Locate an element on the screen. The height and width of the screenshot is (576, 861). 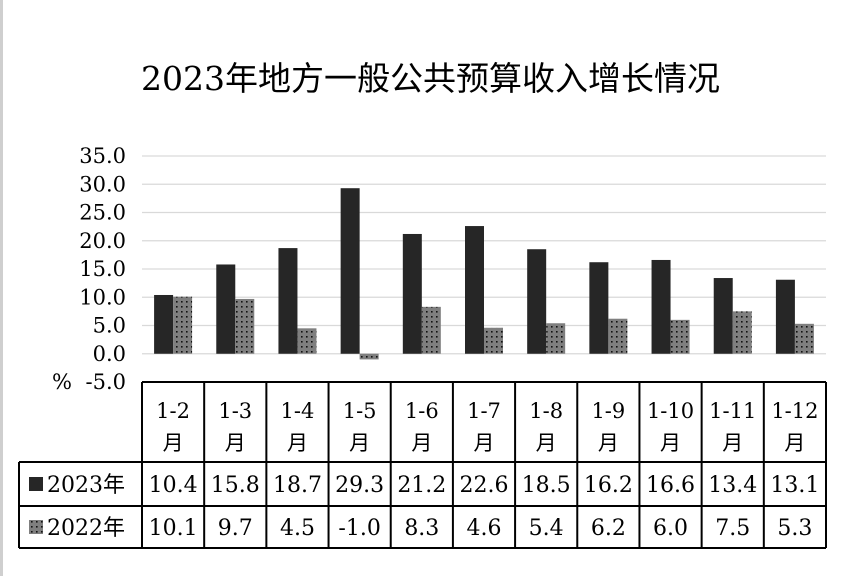
data-label: 16.2 is located at coordinates (608, 485).